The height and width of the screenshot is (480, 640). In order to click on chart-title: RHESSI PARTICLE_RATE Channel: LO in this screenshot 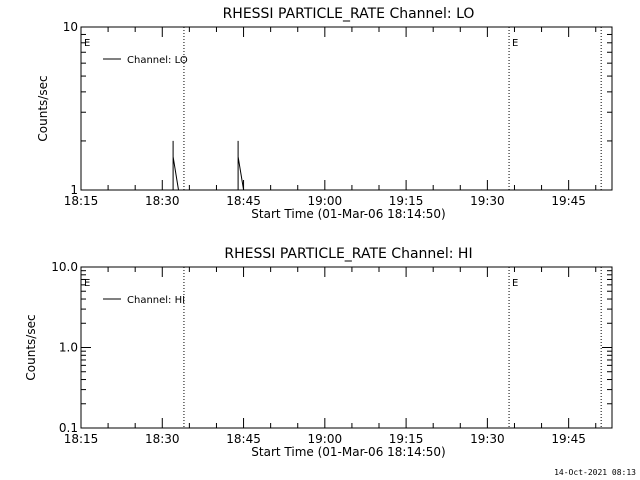, I will do `click(349, 14)`.